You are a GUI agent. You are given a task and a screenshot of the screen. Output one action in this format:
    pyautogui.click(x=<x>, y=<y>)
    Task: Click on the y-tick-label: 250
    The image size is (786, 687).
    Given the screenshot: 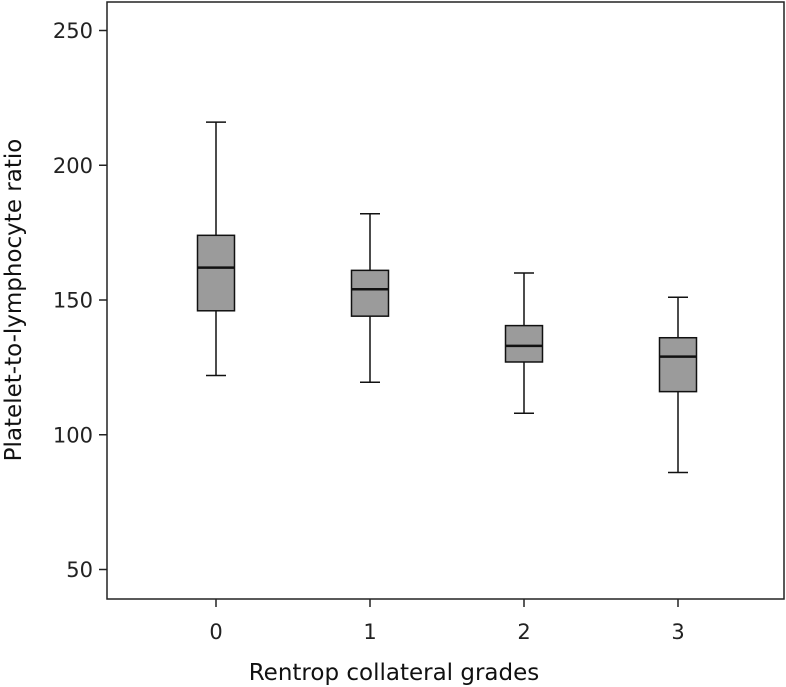 What is the action you would take?
    pyautogui.click(x=73, y=31)
    